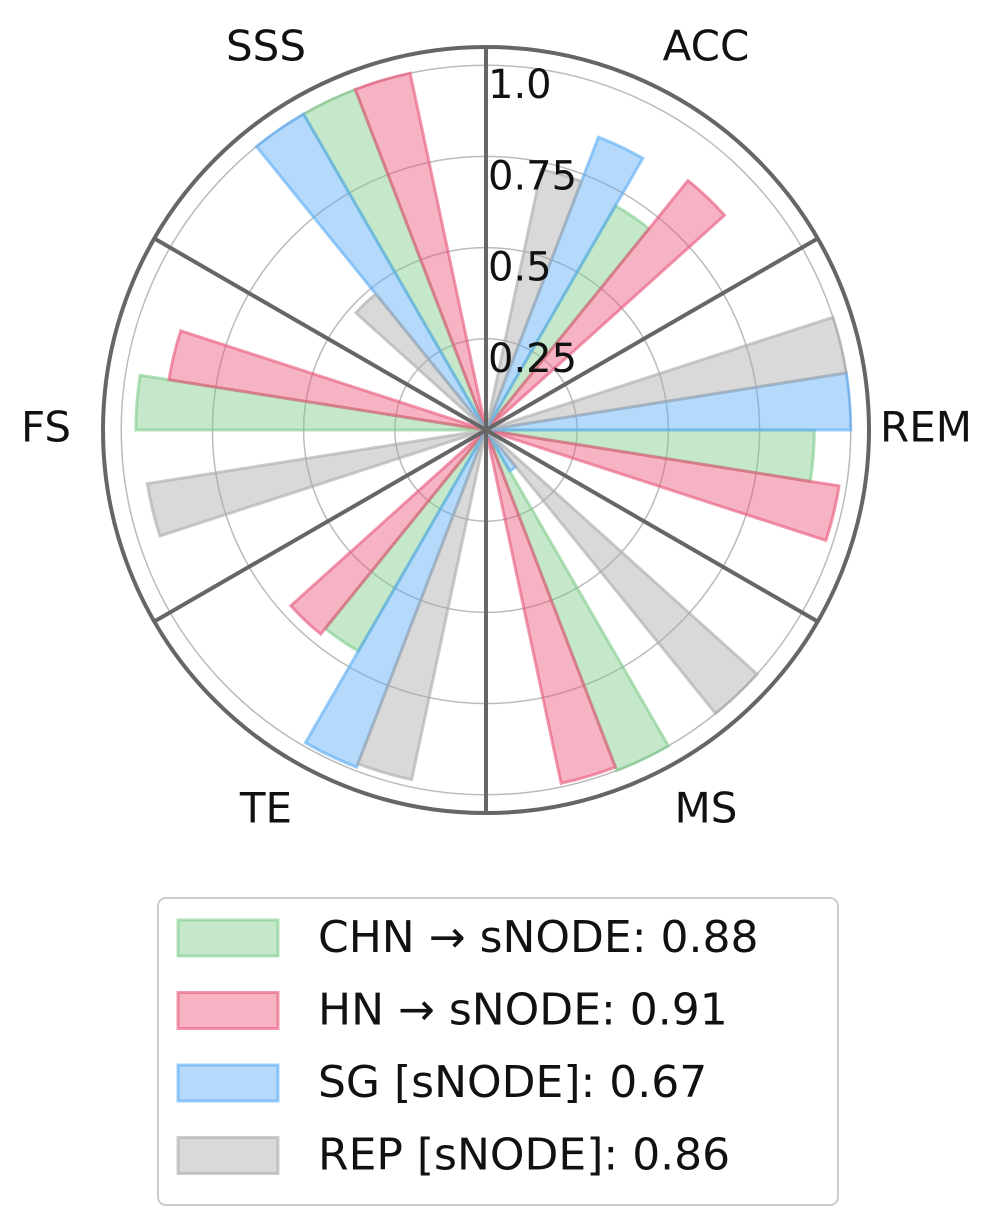  Describe the element at coordinates (706, 808) in the screenshot. I see `category-label: MS` at that location.